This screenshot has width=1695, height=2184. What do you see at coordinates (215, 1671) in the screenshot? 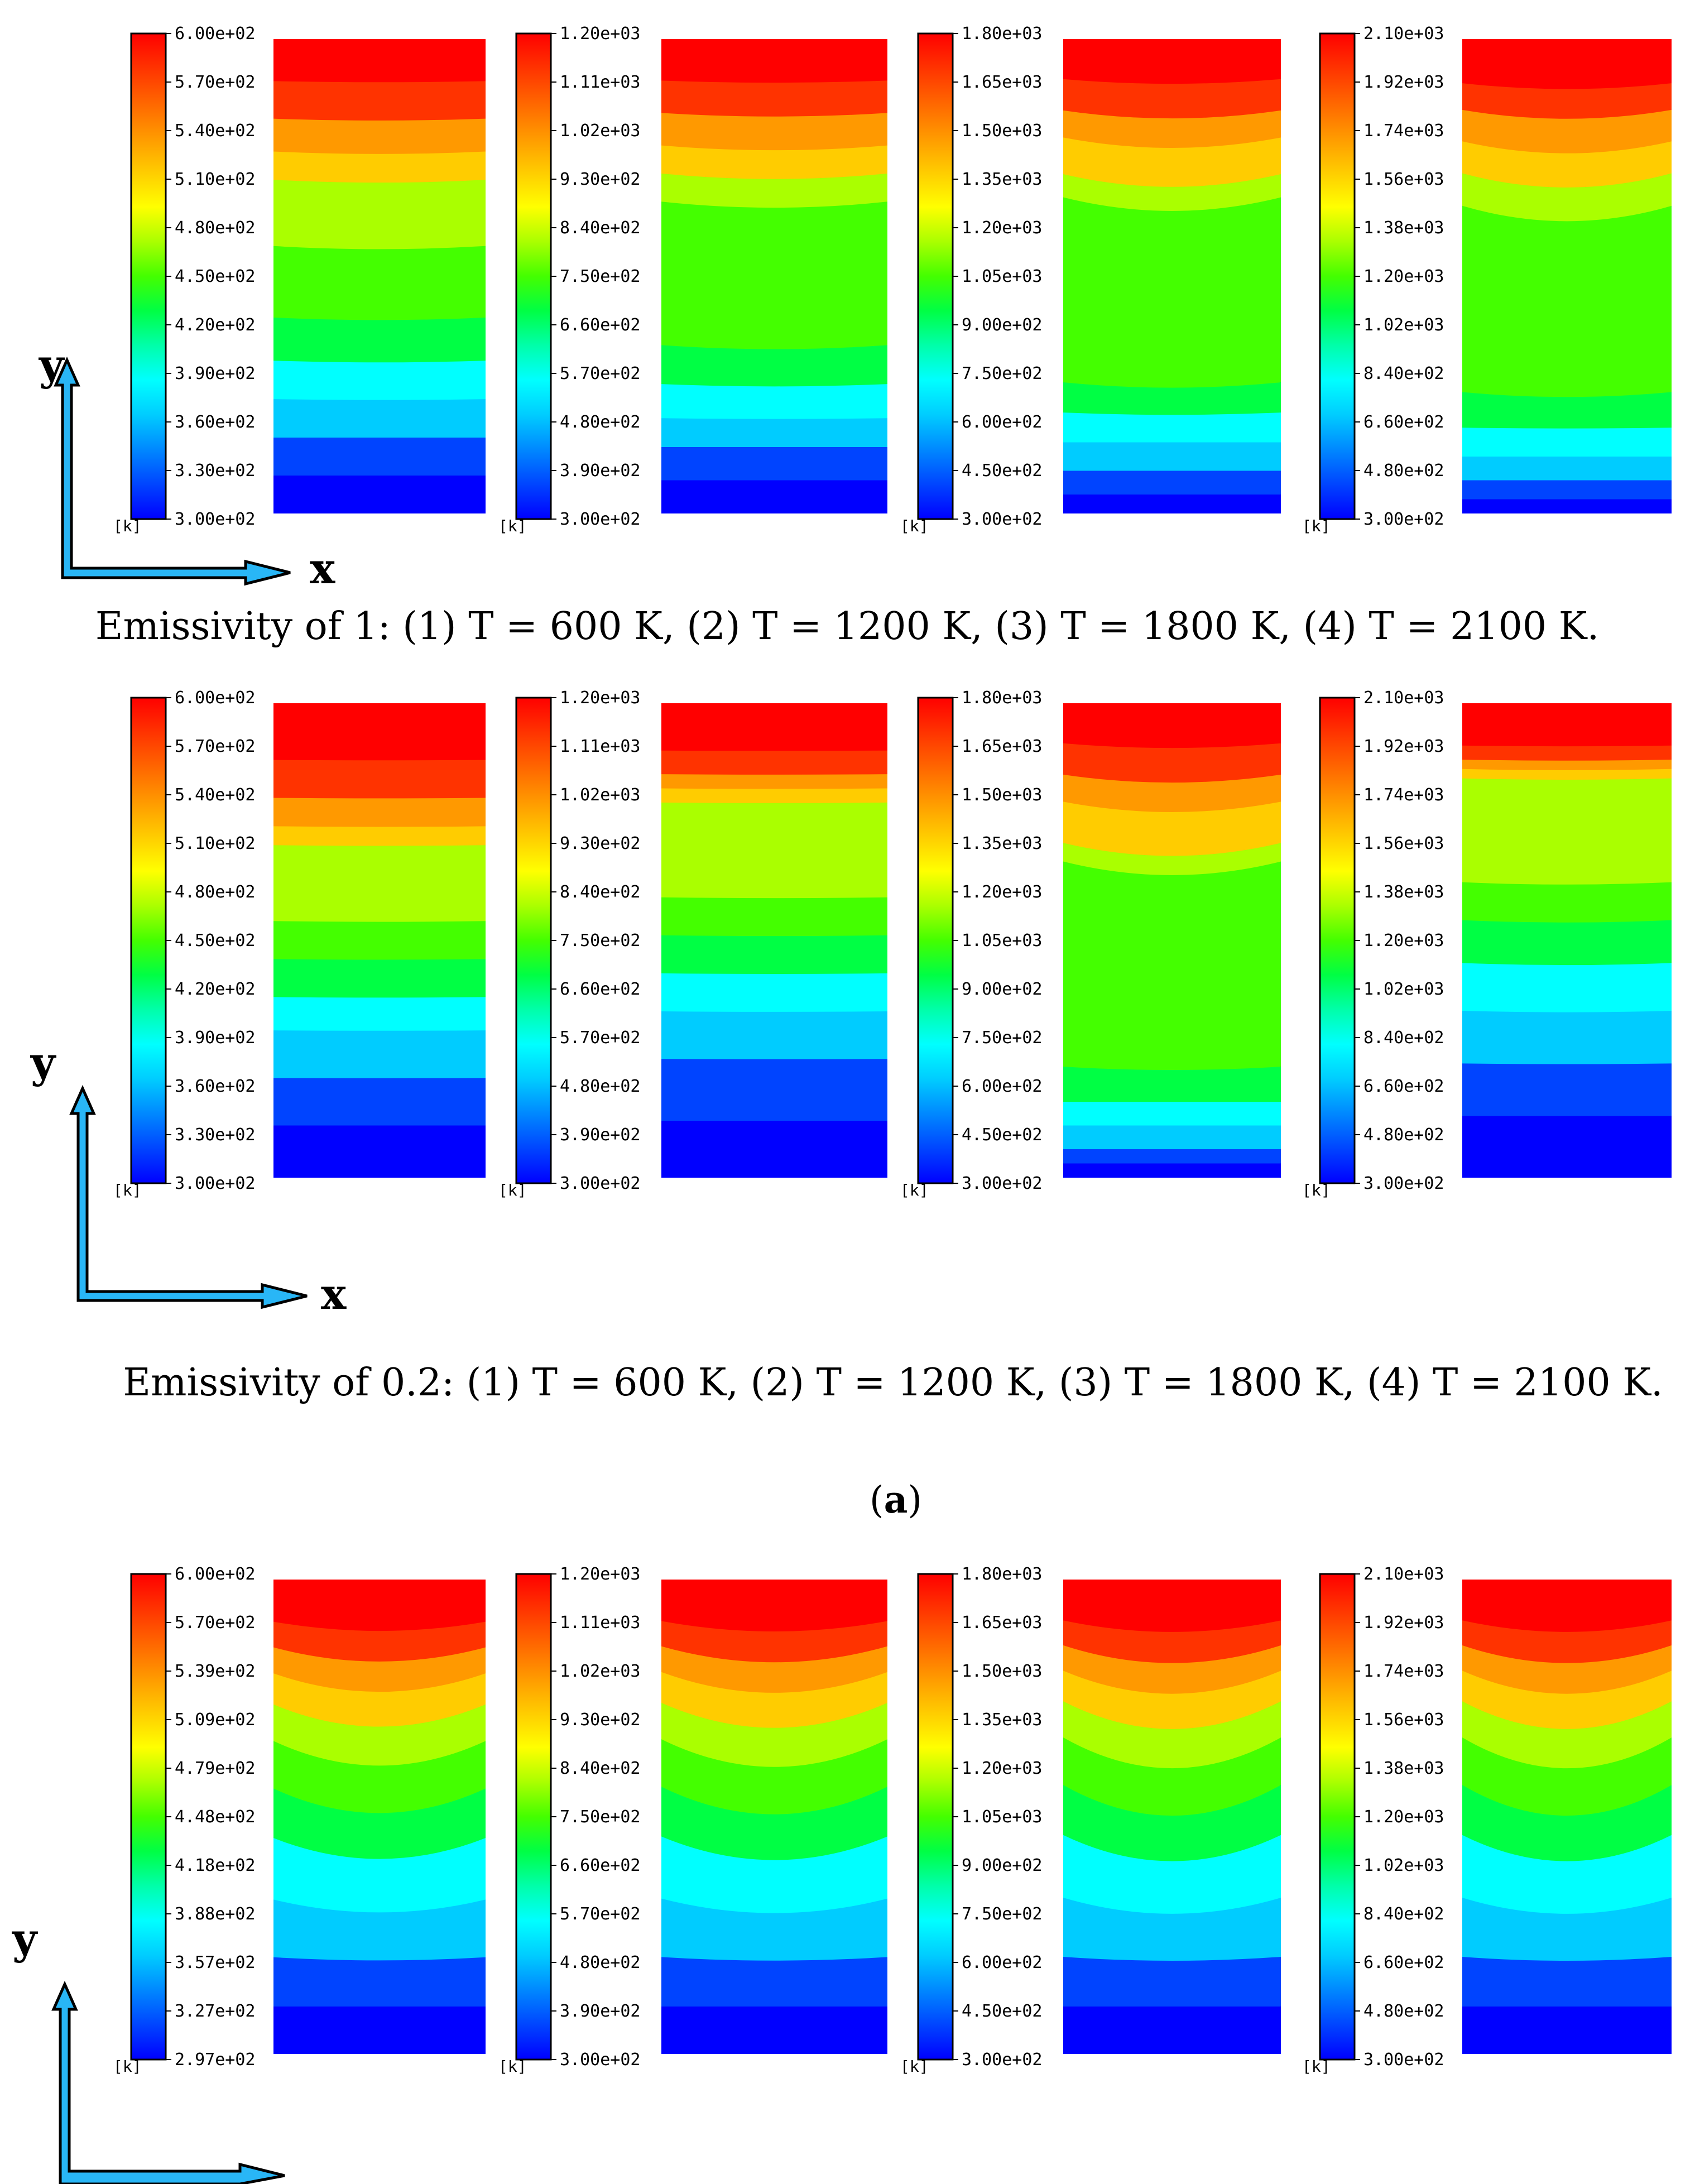
I see `colorbar-tick-label: 5.39e+02` at bounding box center [215, 1671].